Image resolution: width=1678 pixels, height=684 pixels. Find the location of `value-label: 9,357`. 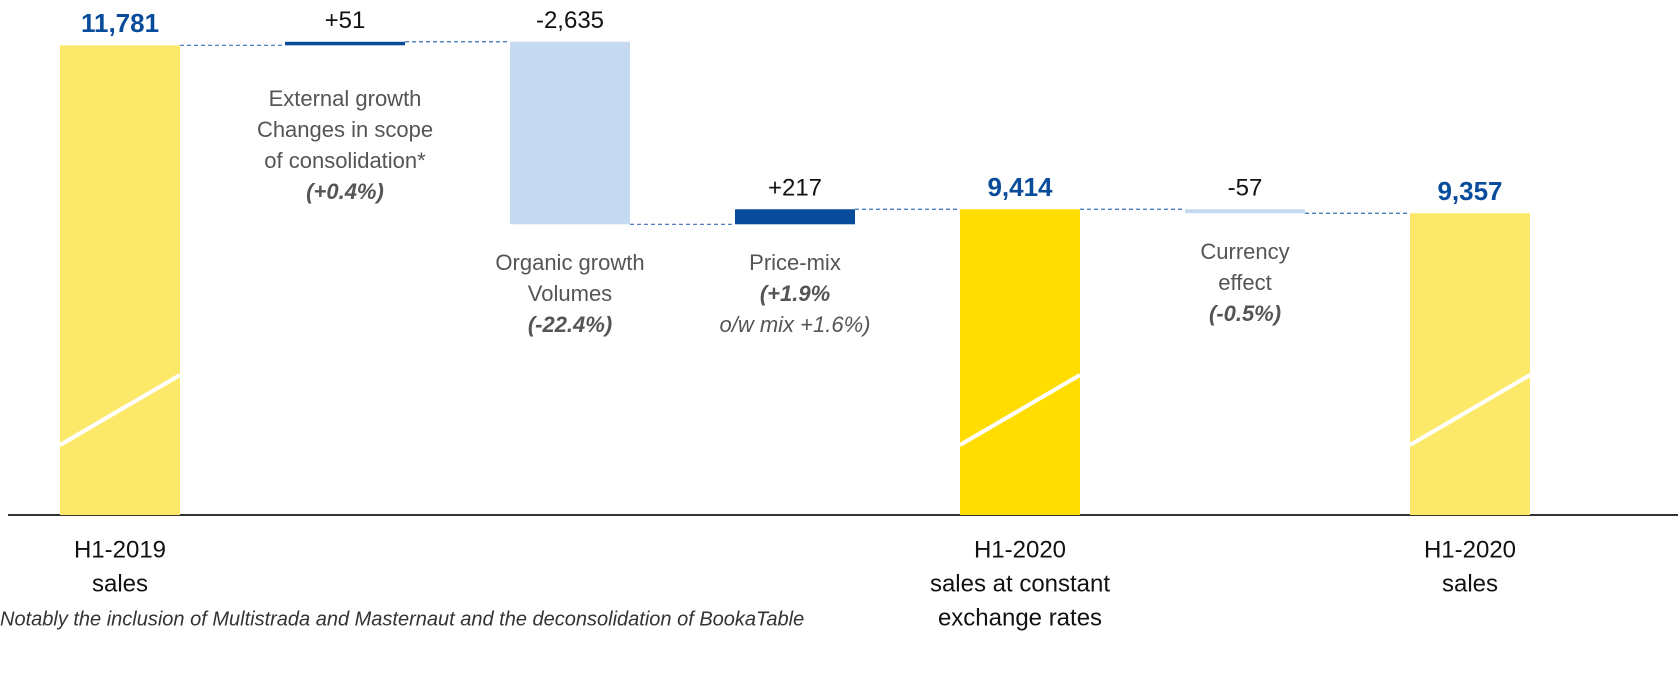

value-label: 9,357 is located at coordinates (1469, 191).